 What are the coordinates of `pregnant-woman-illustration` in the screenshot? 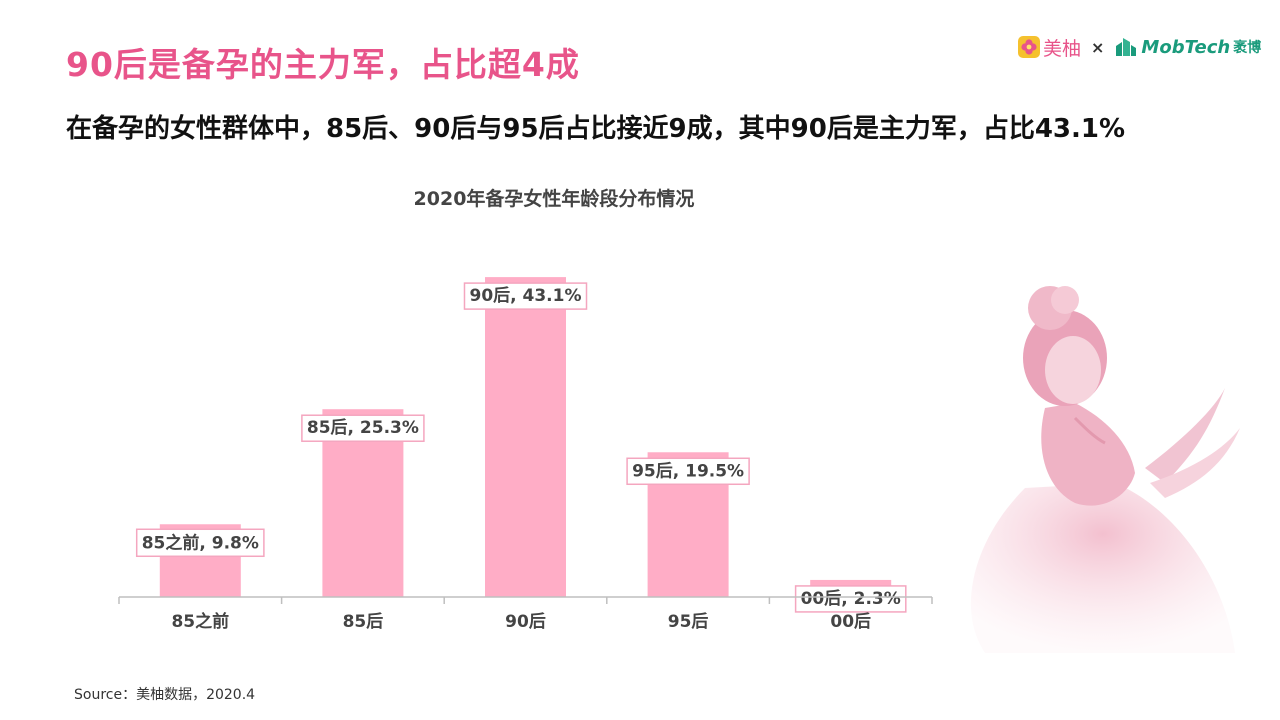 It's located at (1105, 469).